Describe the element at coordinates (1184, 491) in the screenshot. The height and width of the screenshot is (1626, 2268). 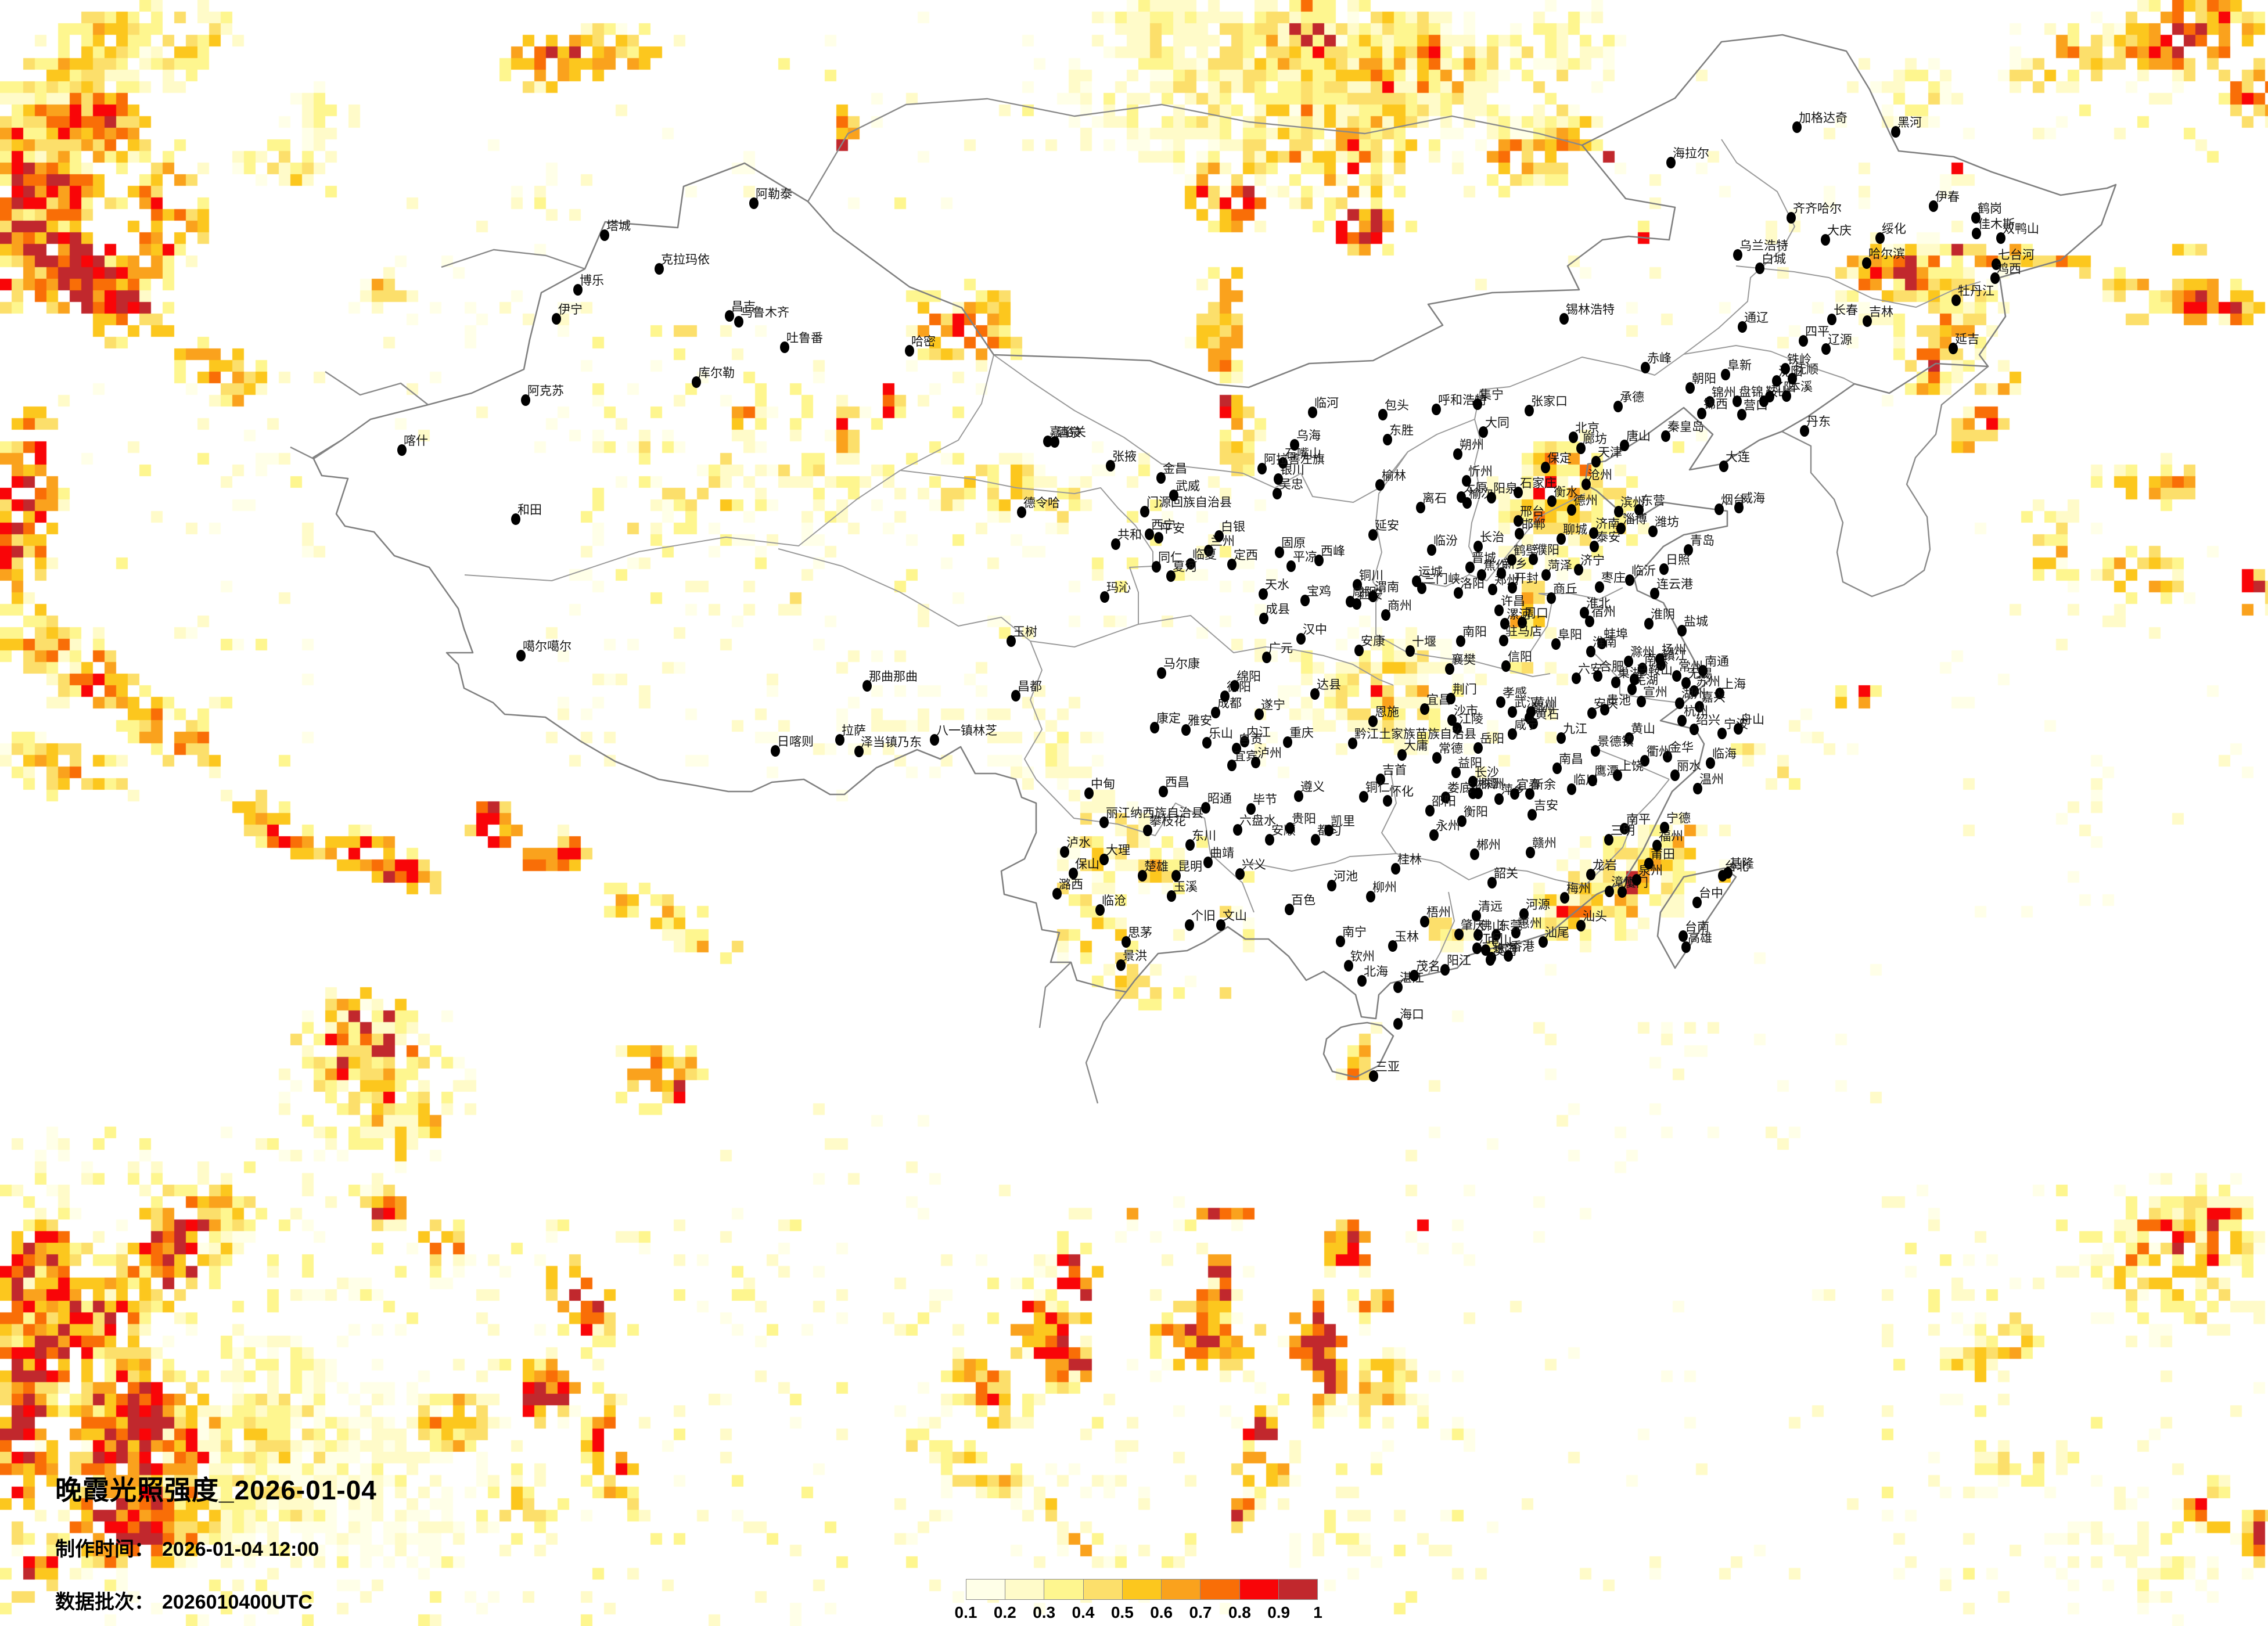
I see `city-marker: 武威` at that location.